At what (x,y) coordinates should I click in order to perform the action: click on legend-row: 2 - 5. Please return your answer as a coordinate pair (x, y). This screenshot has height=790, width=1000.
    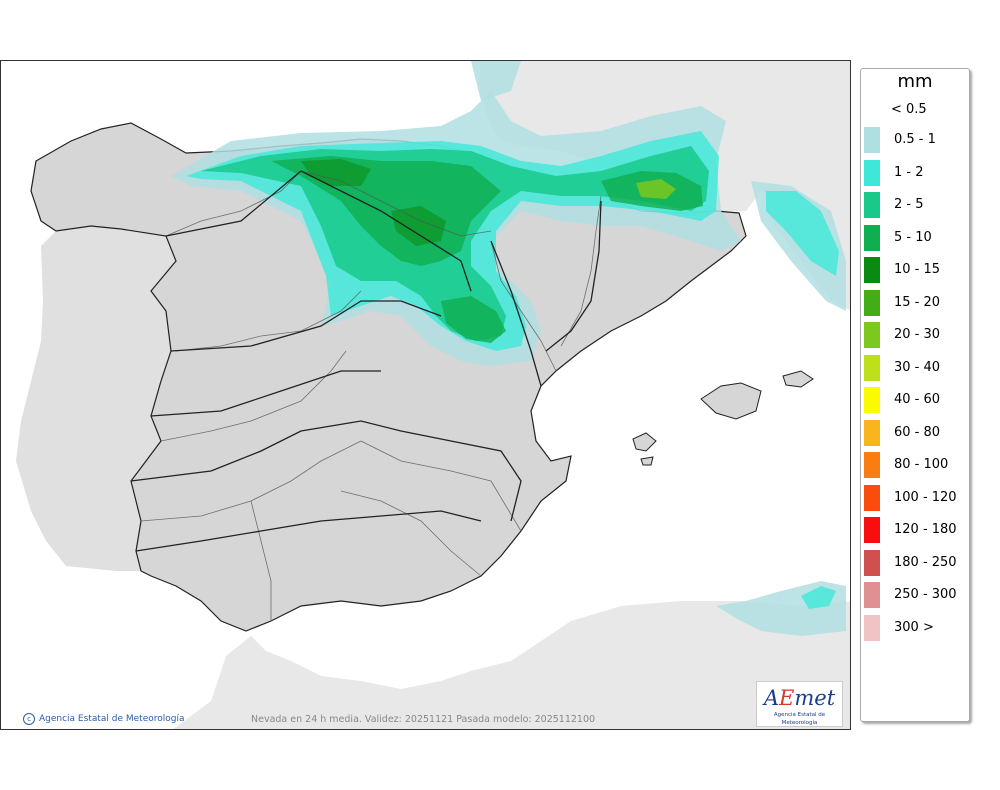
    Looking at the image, I should click on (916, 205).